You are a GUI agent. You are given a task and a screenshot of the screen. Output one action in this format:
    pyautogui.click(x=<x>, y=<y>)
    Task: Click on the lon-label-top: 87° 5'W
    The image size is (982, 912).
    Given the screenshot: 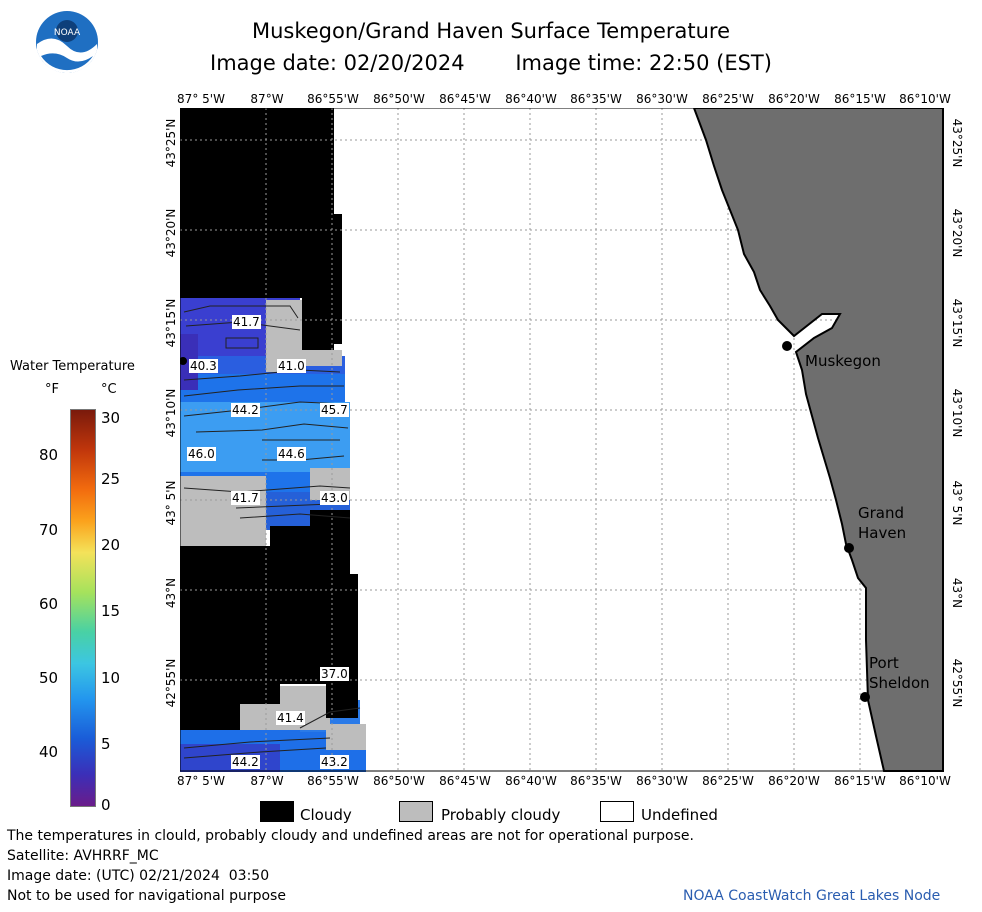 What is the action you would take?
    pyautogui.click(x=201, y=99)
    